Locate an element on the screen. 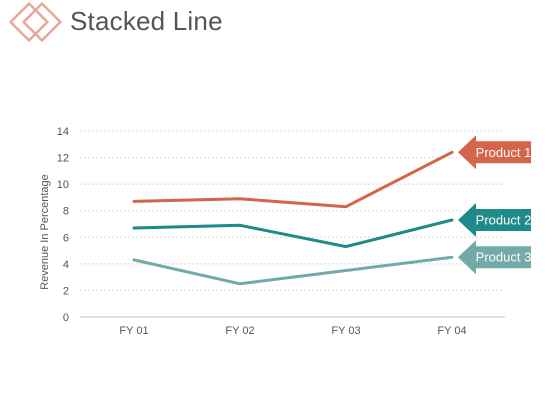 The width and height of the screenshot is (560, 420). x-tick-label: FY 04 is located at coordinates (451, 331).